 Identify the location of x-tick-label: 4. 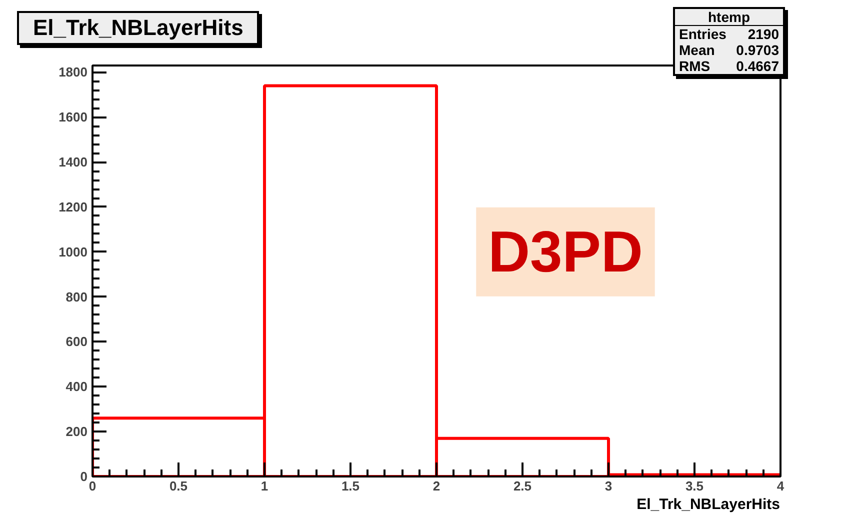
(780, 486).